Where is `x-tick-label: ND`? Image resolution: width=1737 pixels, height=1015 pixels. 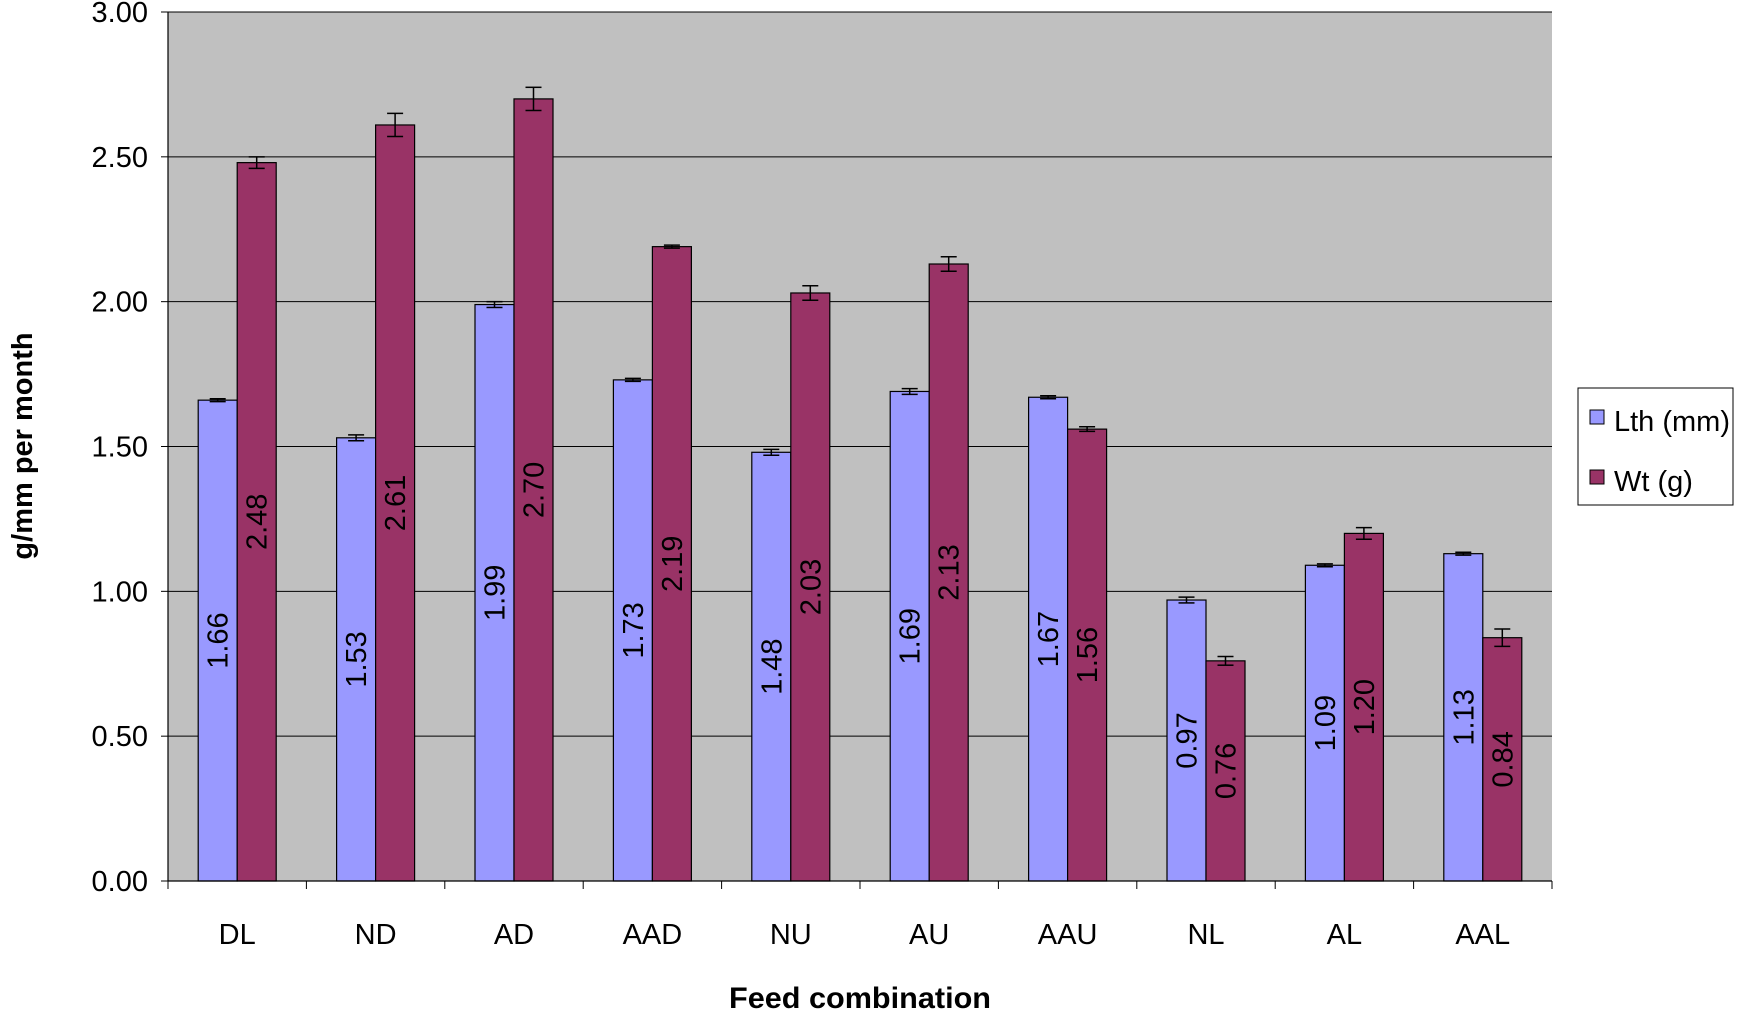 x-tick-label: ND is located at coordinates (376, 935).